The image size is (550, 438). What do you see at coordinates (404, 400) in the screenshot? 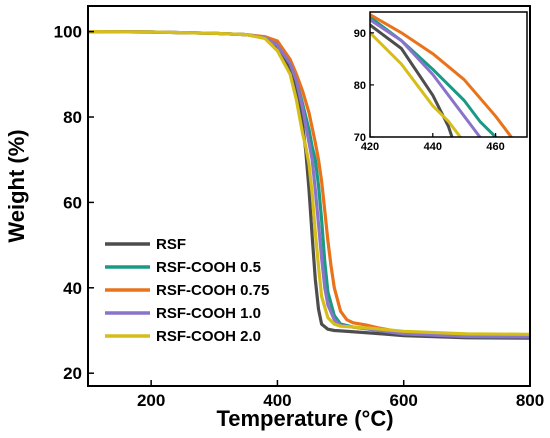
I see `x-tick-label-2: 600` at bounding box center [404, 400].